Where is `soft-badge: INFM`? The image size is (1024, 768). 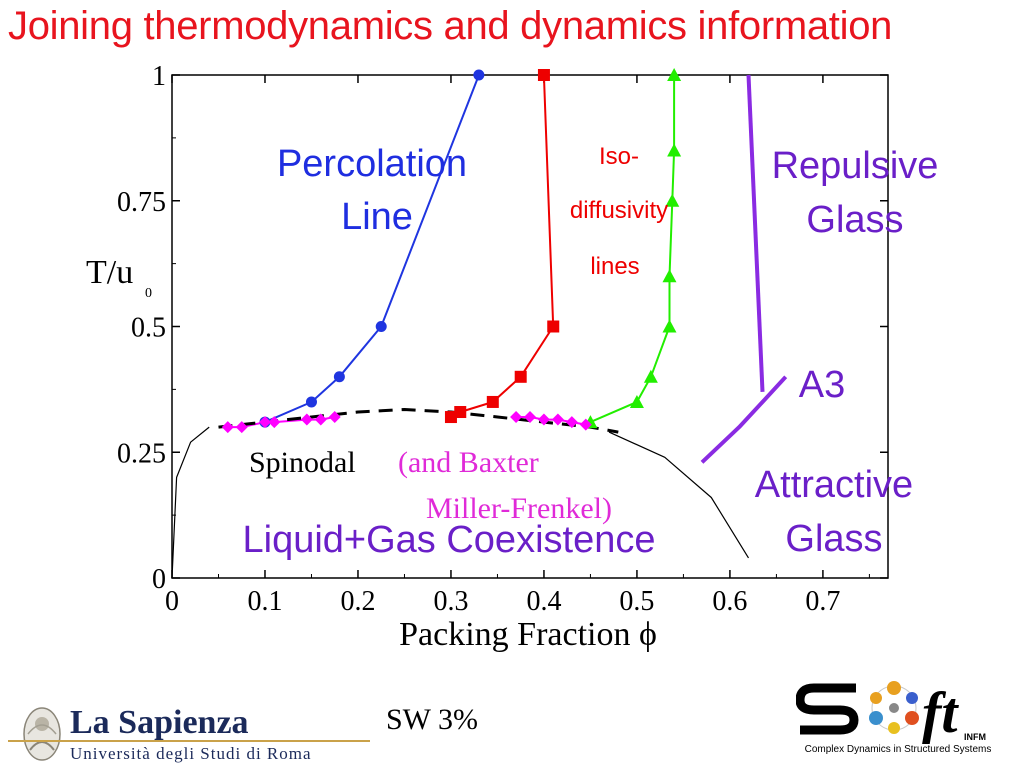
soft-badge: INFM is located at coordinates (975, 737).